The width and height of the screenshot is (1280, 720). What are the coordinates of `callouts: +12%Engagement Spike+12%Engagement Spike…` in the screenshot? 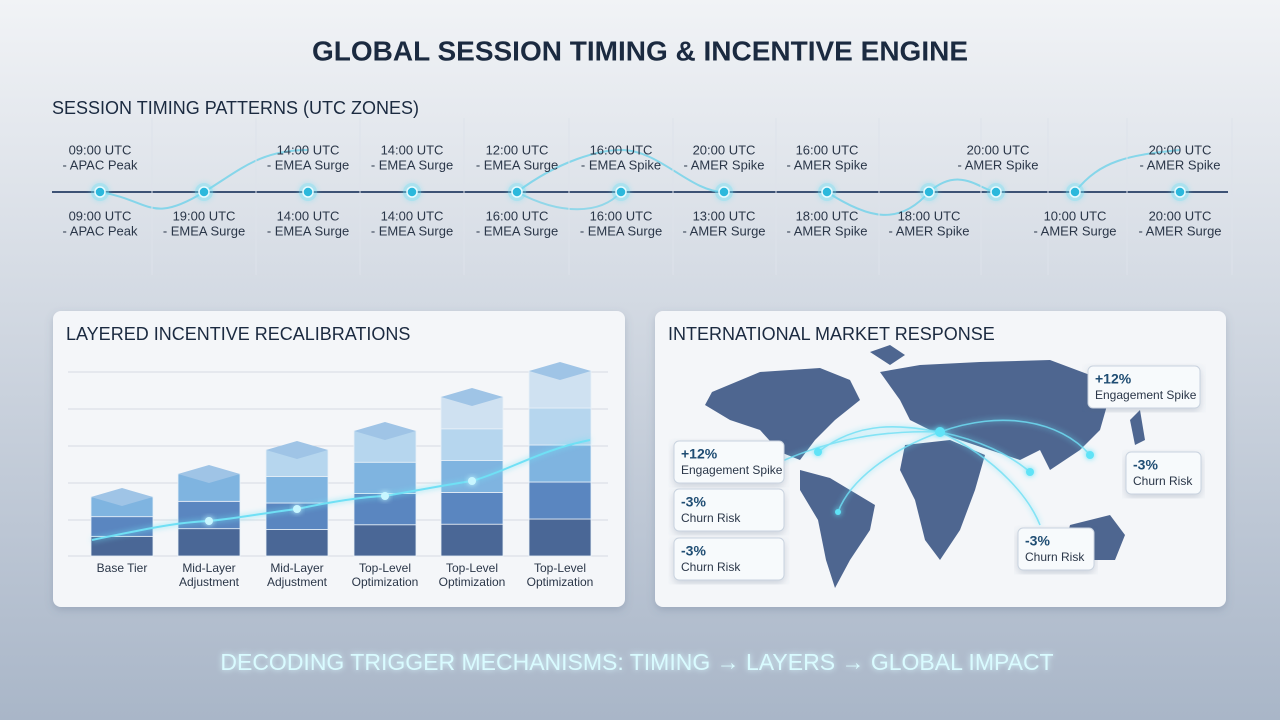 It's located at (937, 473).